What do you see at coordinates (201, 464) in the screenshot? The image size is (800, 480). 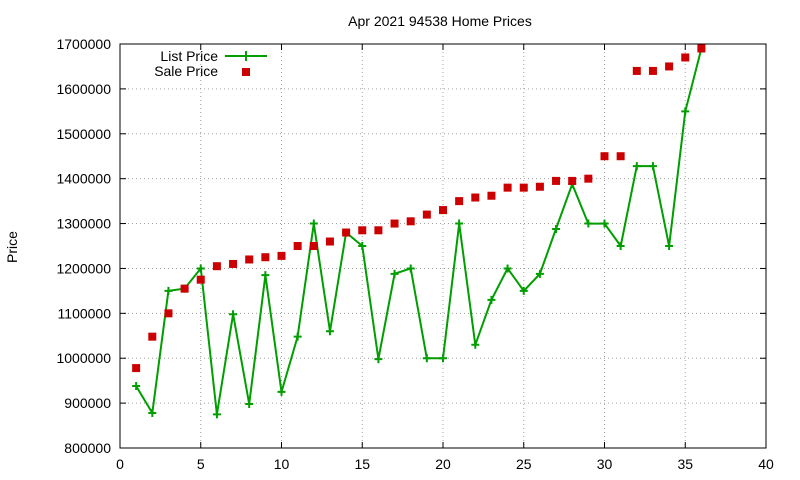 I see `x-tick-label: 5` at bounding box center [201, 464].